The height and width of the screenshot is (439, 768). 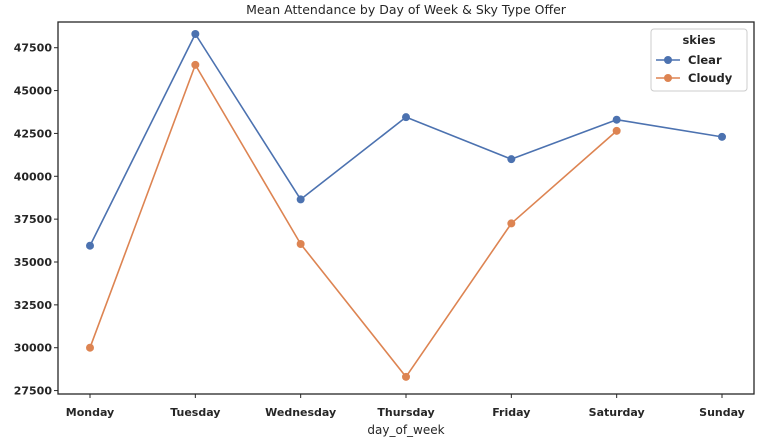 What do you see at coordinates (33, 305) in the screenshot?
I see `y-tick-label: 32500` at bounding box center [33, 305].